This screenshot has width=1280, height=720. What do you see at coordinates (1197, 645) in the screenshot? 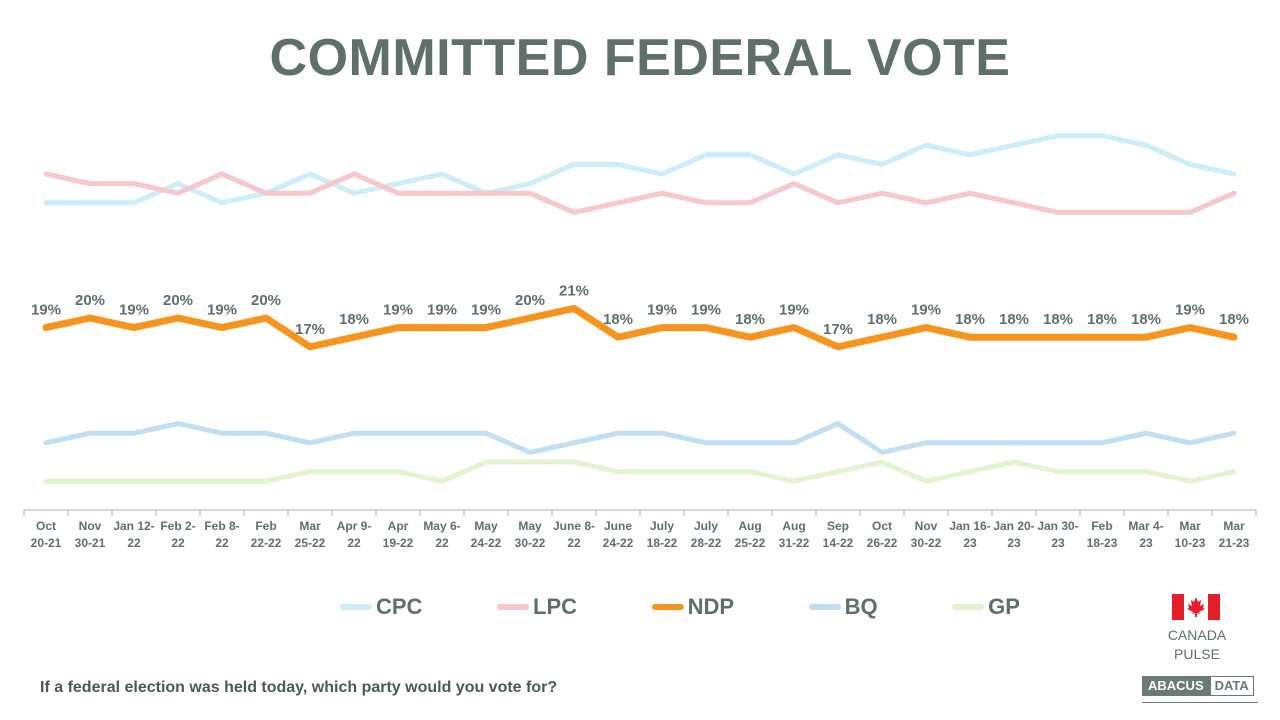
I see `canada-pulse-label: CANADA PULSE` at bounding box center [1197, 645].